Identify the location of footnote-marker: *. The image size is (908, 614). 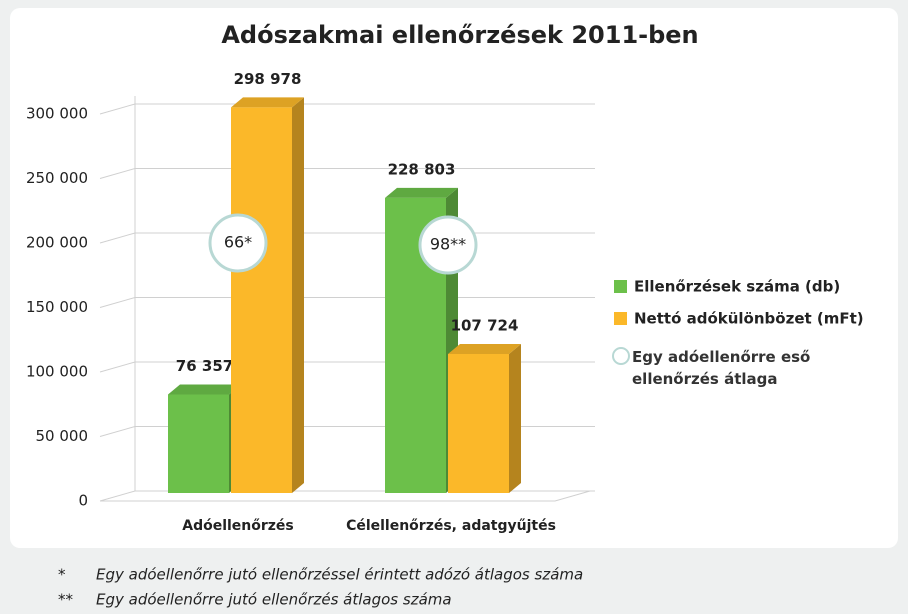
(62, 575).